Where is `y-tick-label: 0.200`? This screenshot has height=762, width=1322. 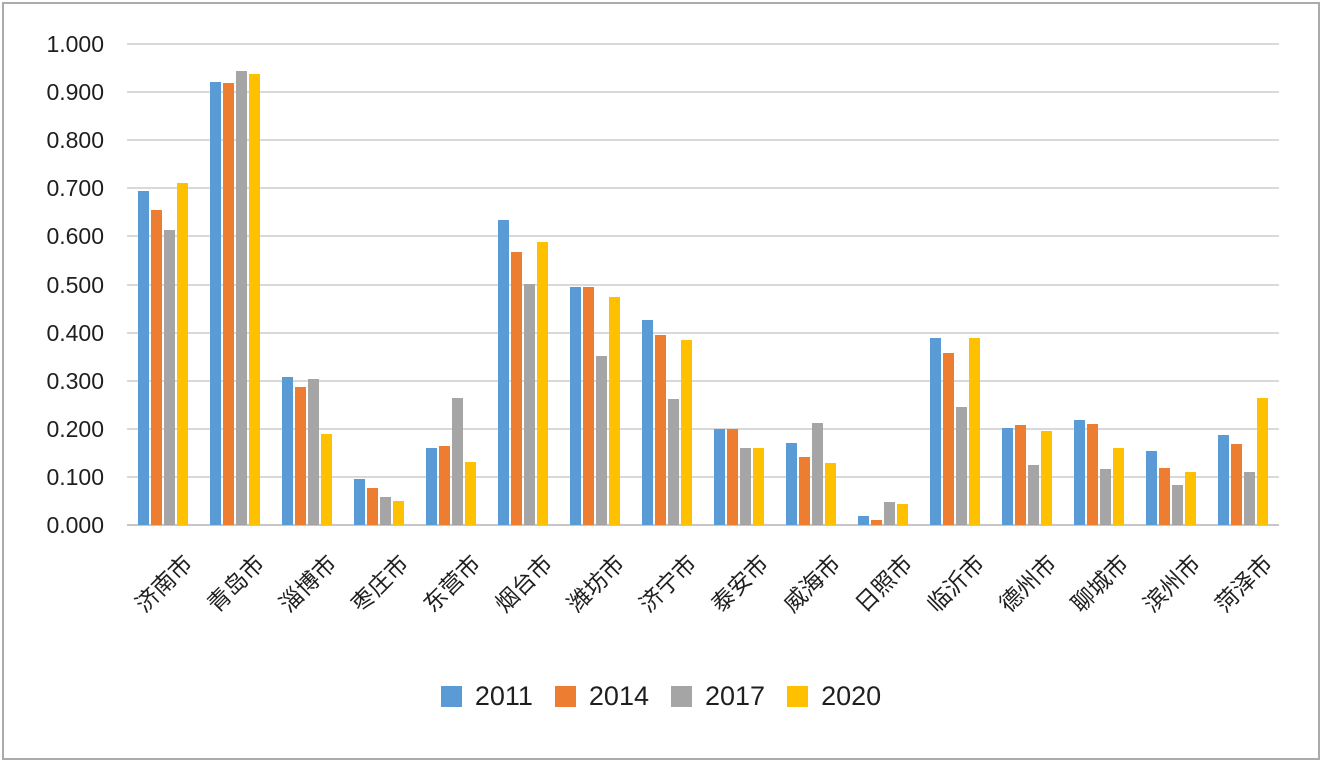
y-tick-label: 0.200 is located at coordinates (75, 428).